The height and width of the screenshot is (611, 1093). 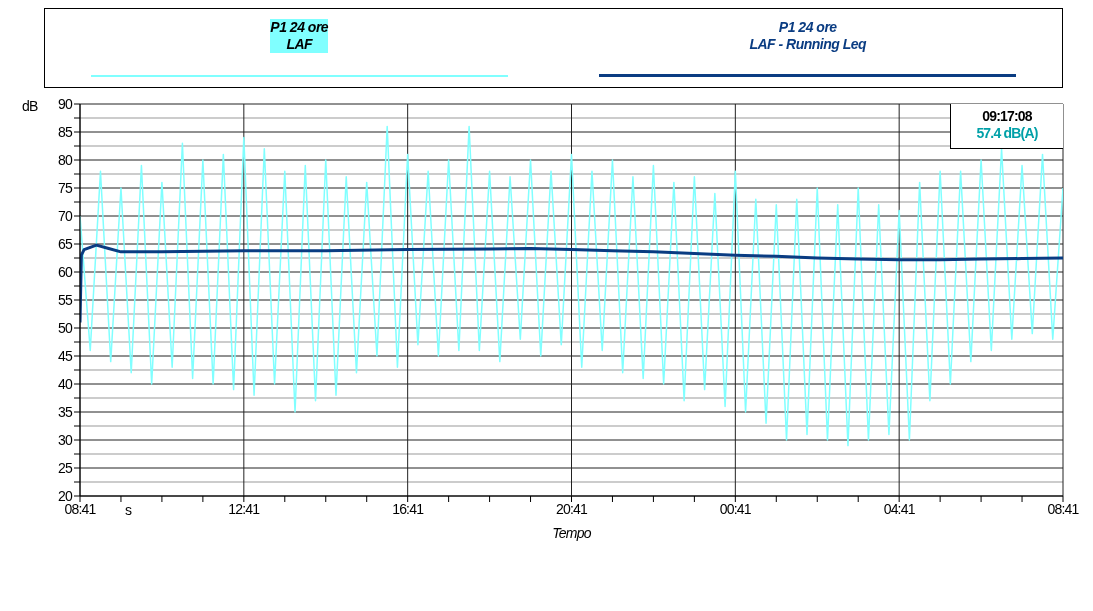 I want to click on y-tick-label: 80, so click(x=65, y=159).